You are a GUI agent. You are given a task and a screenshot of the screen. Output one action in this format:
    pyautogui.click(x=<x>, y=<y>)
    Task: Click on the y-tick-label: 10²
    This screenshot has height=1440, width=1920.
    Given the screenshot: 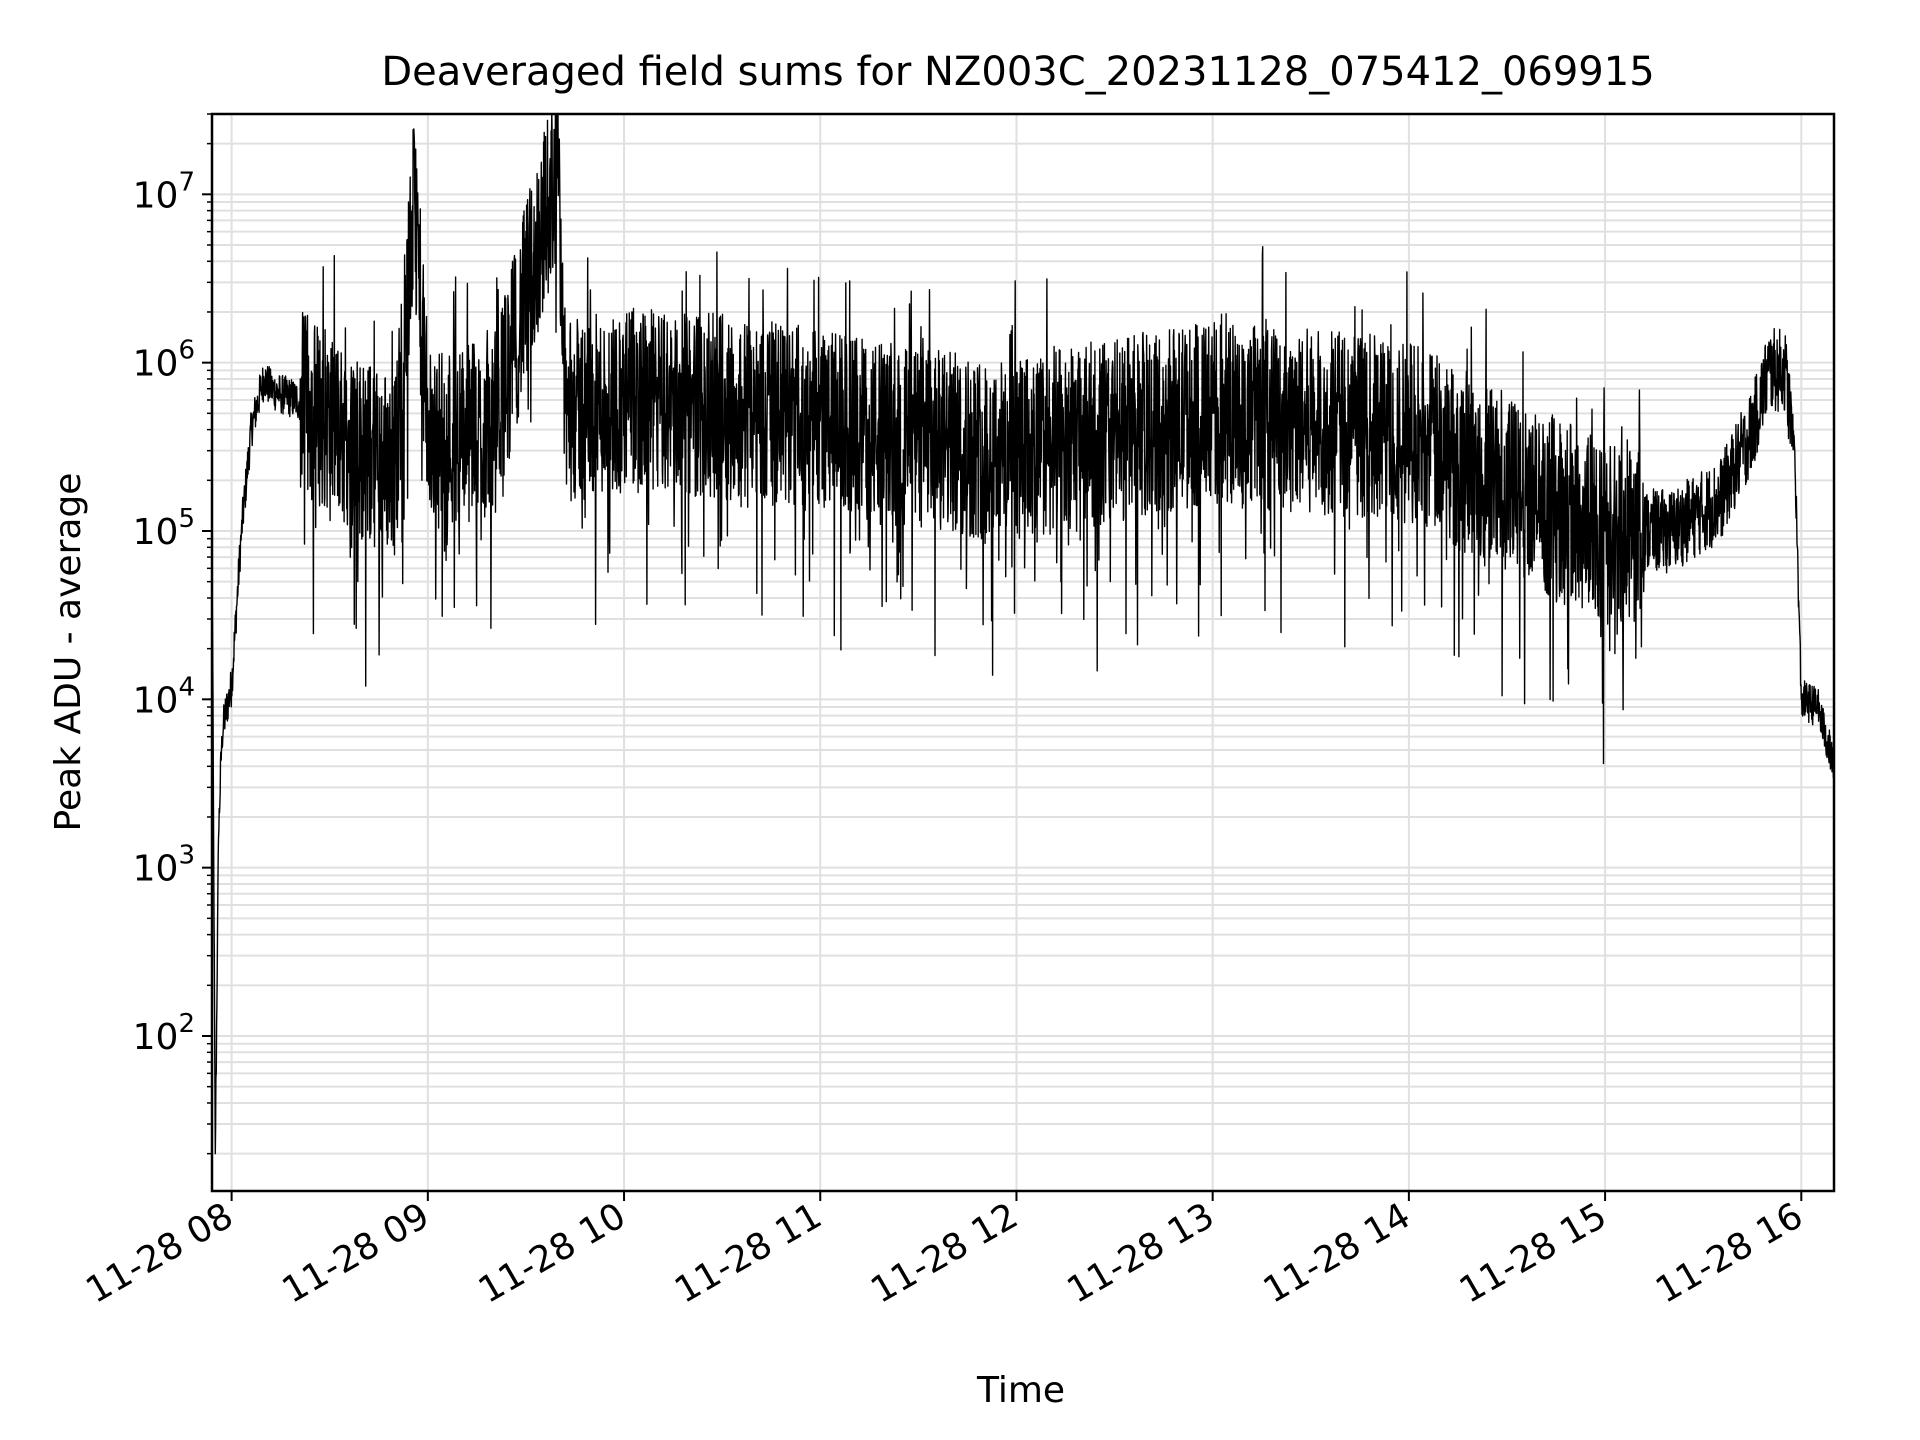 What is the action you would take?
    pyautogui.click(x=164, y=1033)
    